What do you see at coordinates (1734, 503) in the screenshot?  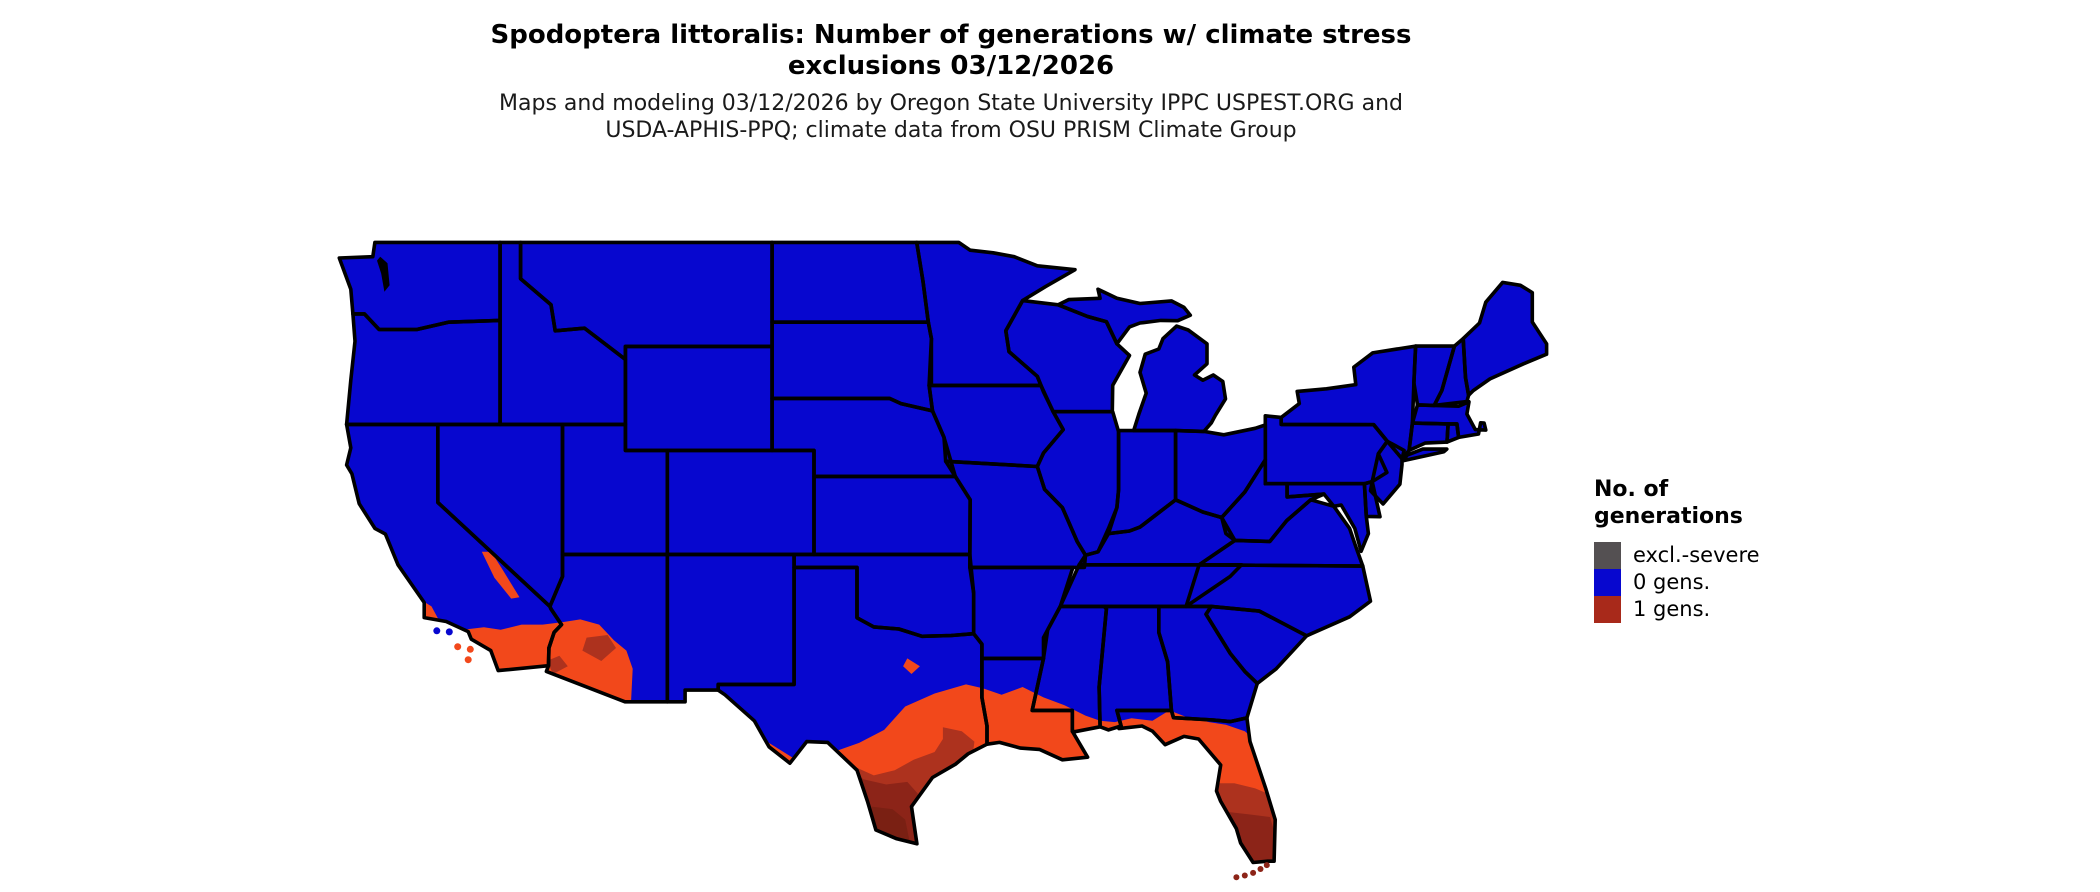 I see `legend-title: No. of generations` at bounding box center [1734, 503].